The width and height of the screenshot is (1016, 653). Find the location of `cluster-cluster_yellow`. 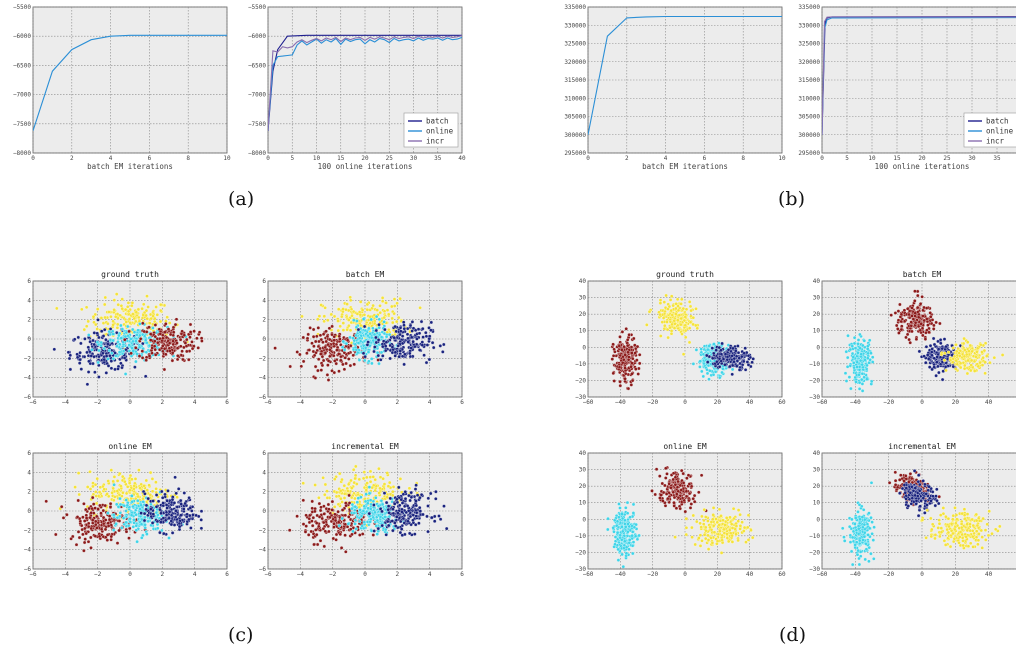

cluster-cluster_yellow is located at coordinates (677, 324).